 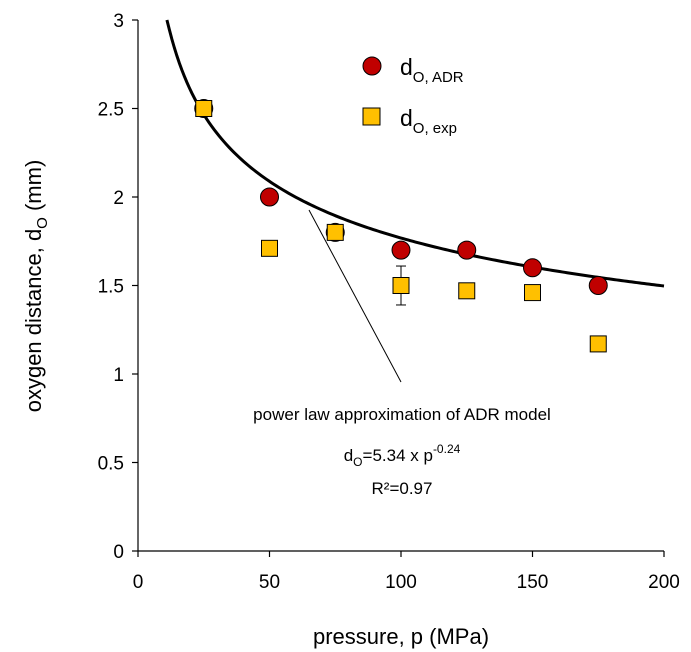 I want to click on legend: dO, ADR dO, exp, so click(x=413, y=95).